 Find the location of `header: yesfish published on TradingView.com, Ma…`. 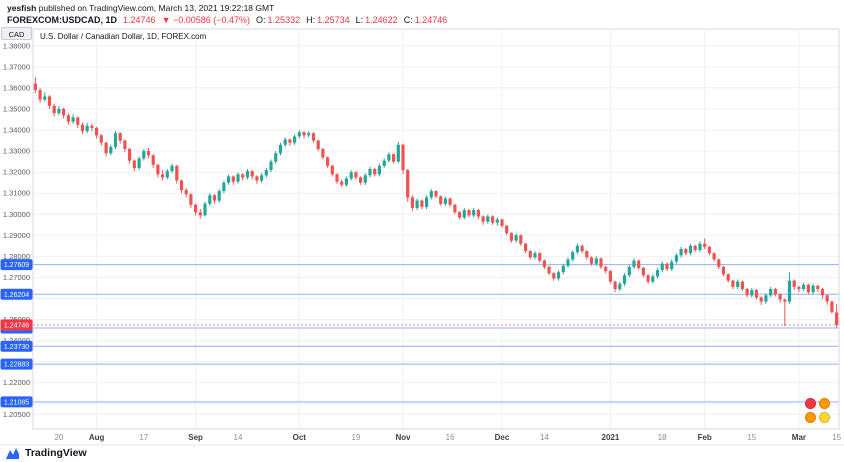

header: yesfish published on TradingView.com, Ma… is located at coordinates (227, 14).